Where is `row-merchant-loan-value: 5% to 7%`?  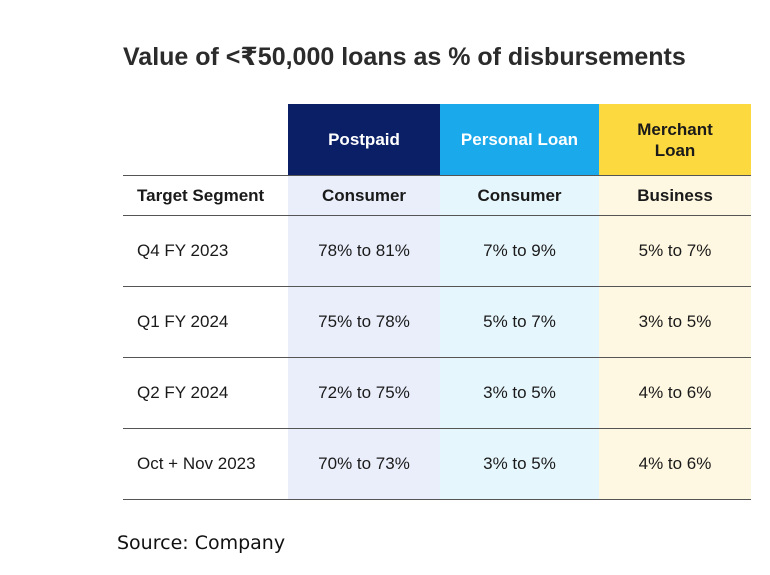 row-merchant-loan-value: 5% to 7% is located at coordinates (675, 251).